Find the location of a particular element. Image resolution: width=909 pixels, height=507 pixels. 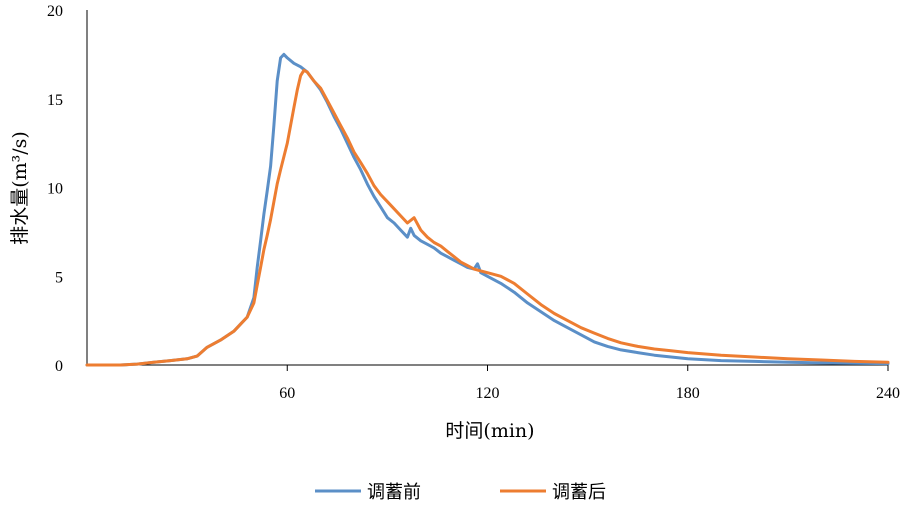

x-tick-label: 120 is located at coordinates (488, 393).